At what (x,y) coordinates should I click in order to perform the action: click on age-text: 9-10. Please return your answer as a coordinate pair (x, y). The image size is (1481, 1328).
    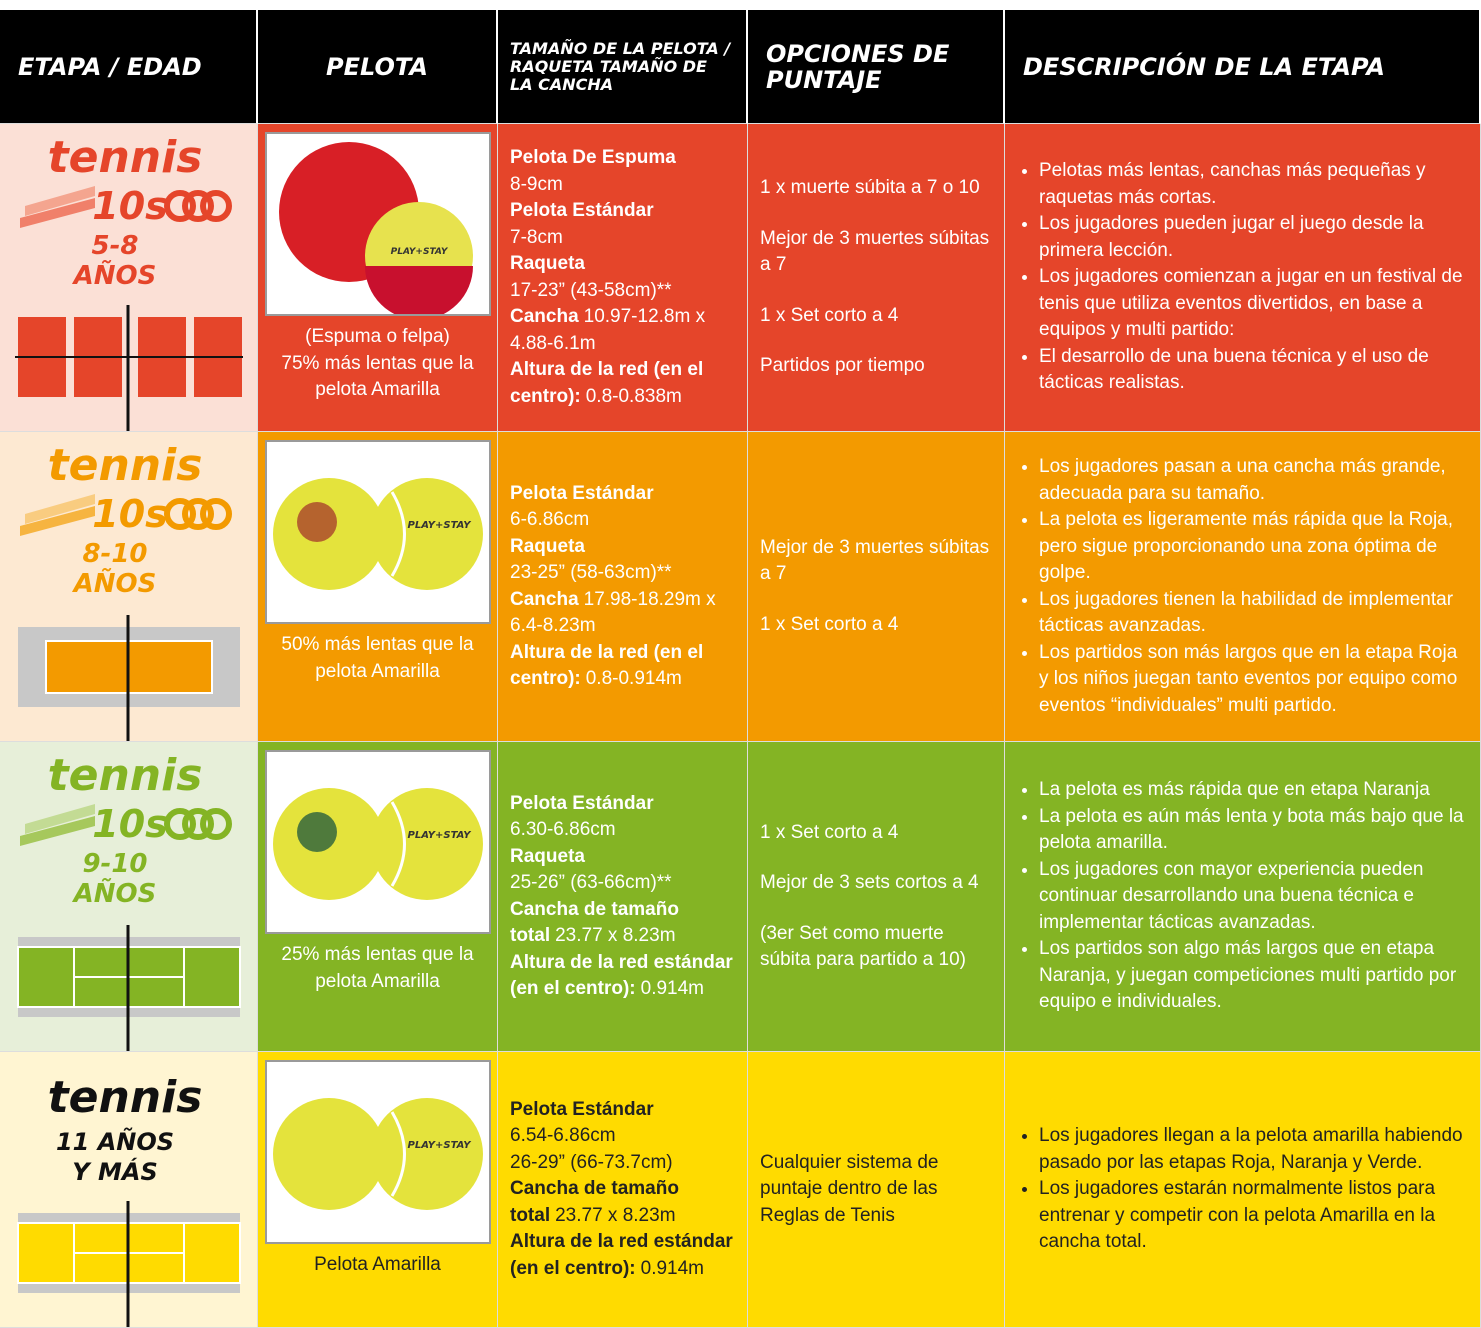
    Looking at the image, I should click on (114, 864).